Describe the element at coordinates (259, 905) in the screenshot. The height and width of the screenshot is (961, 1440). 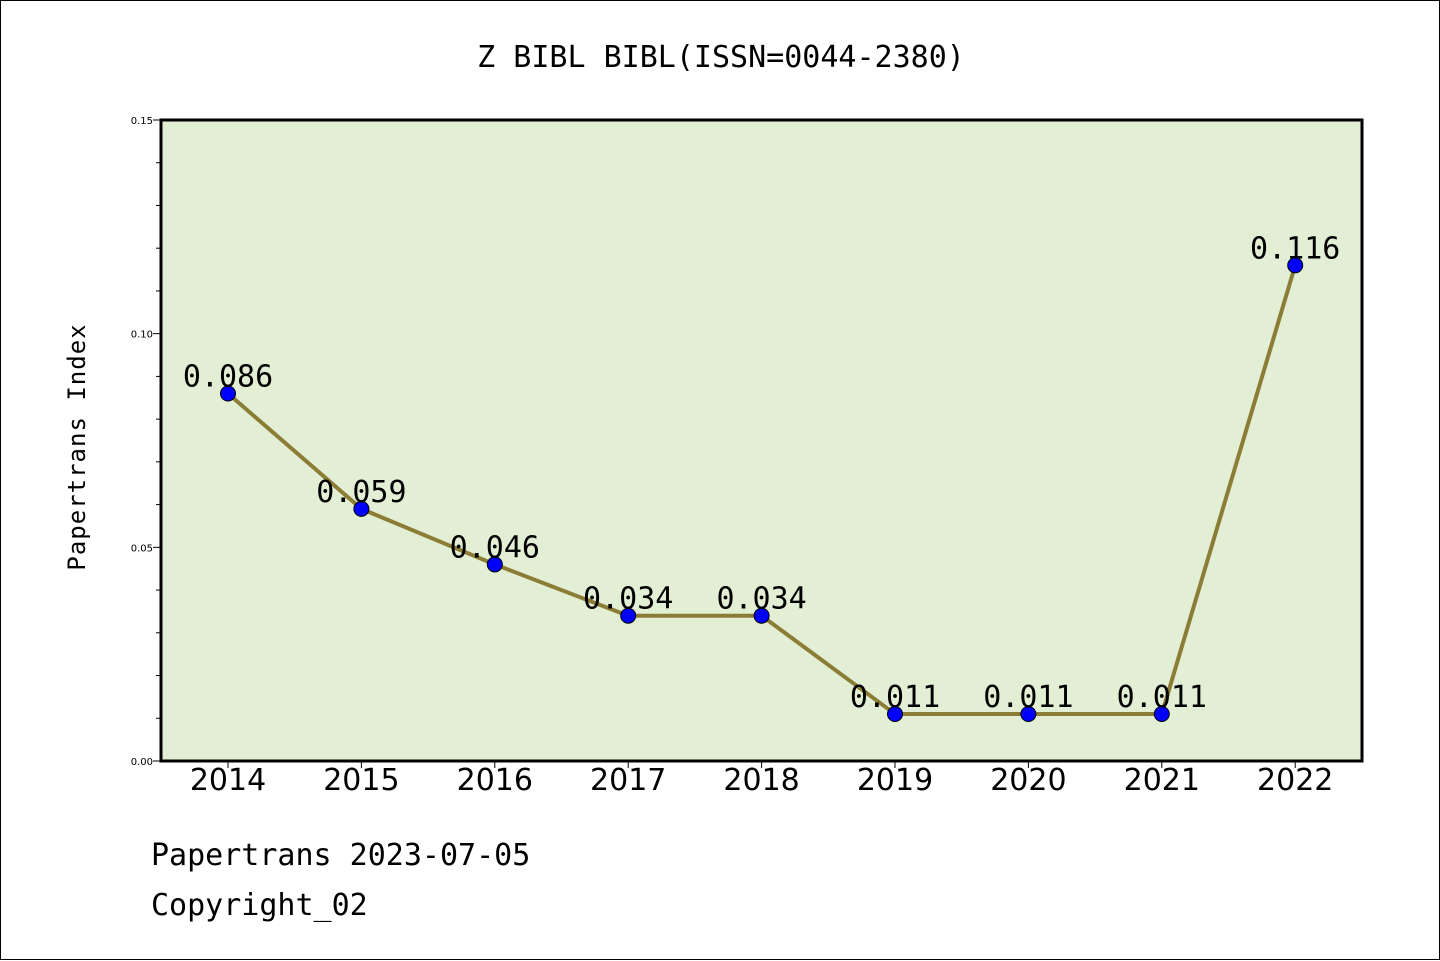
I see `footer-copyright: Copyright_02` at that location.